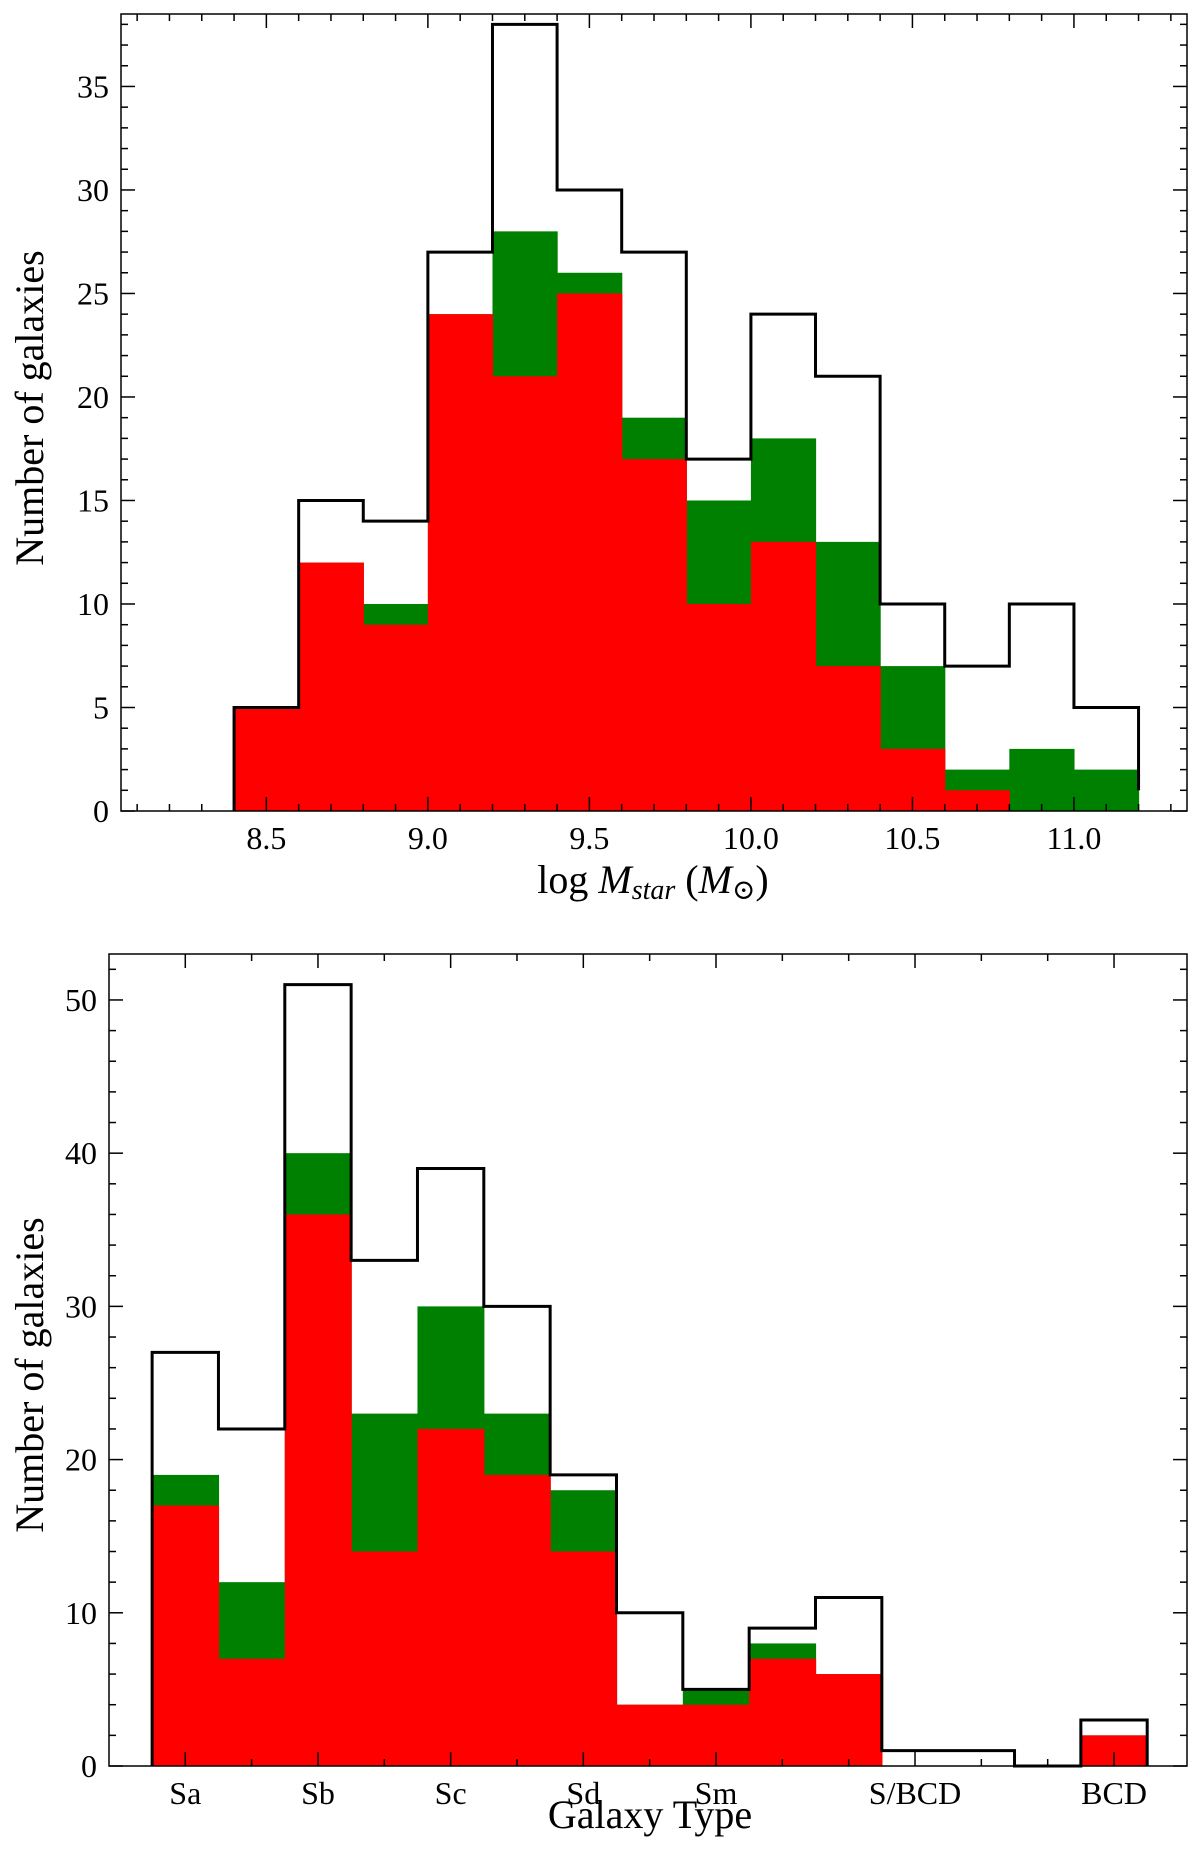 The image size is (1200, 1868). I want to click on stellar-mass-x-tick-label: 10.0, so click(751, 838).